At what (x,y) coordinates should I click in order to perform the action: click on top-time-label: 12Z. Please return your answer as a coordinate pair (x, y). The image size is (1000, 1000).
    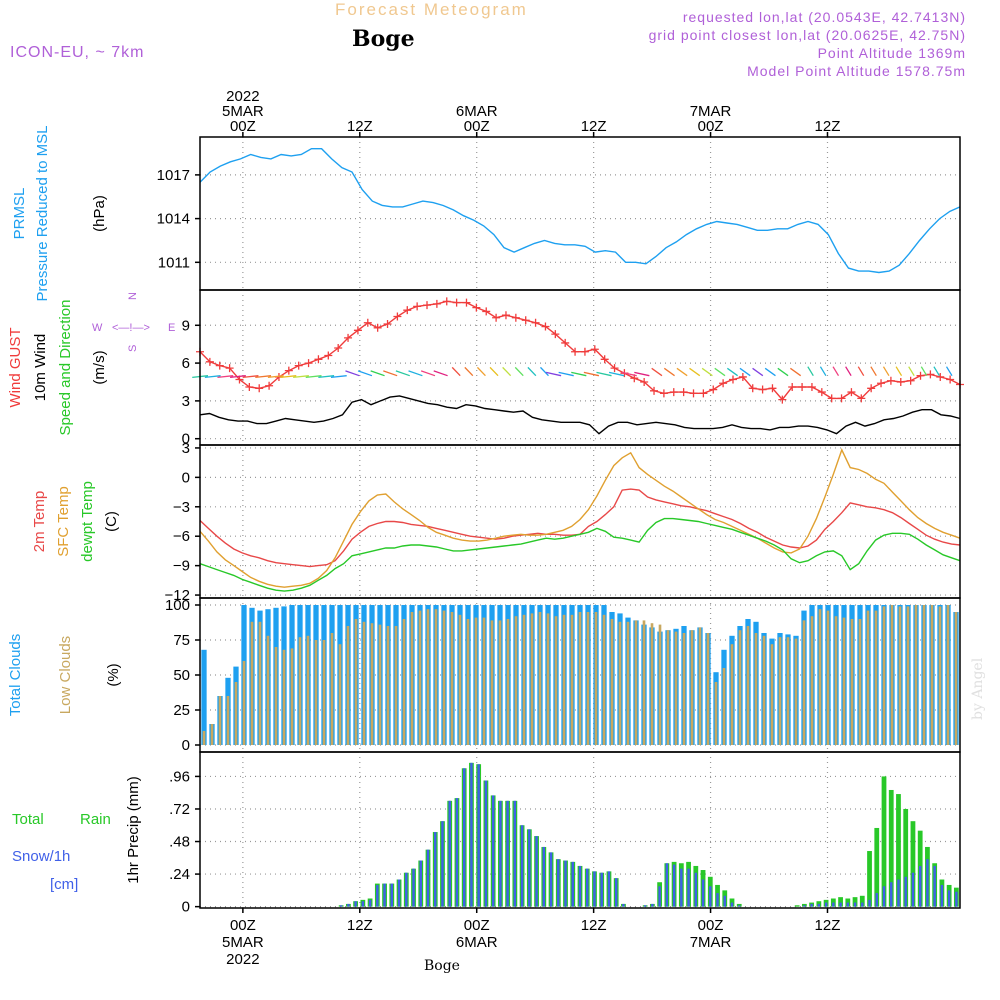
    Looking at the image, I should click on (360, 126).